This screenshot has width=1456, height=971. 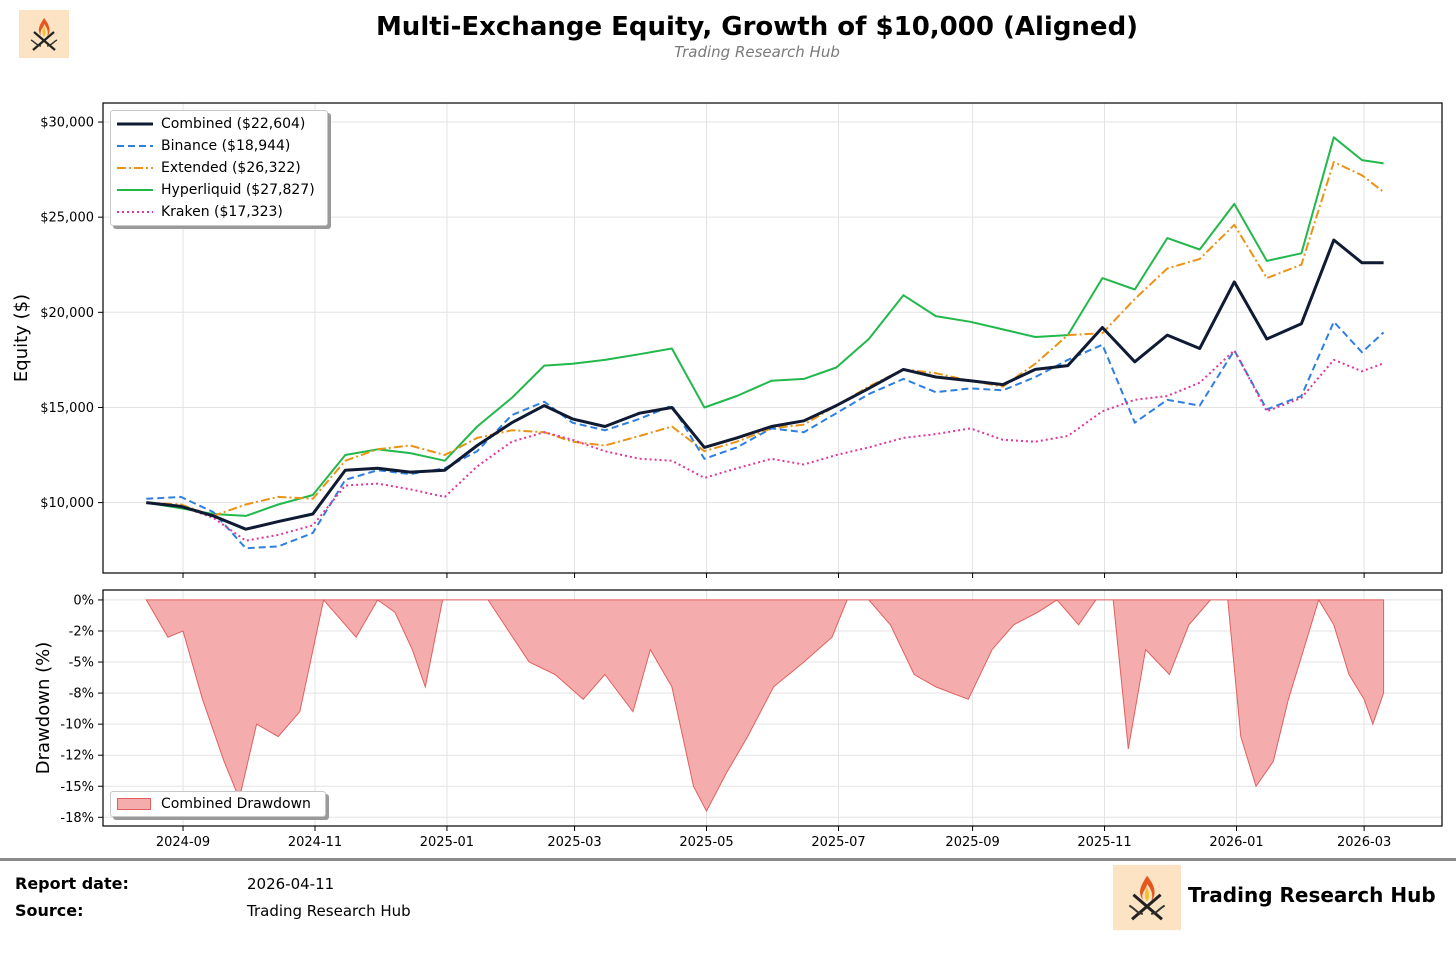 What do you see at coordinates (77, 787) in the screenshot?
I see `drawdown-y-tick-label: -15%` at bounding box center [77, 787].